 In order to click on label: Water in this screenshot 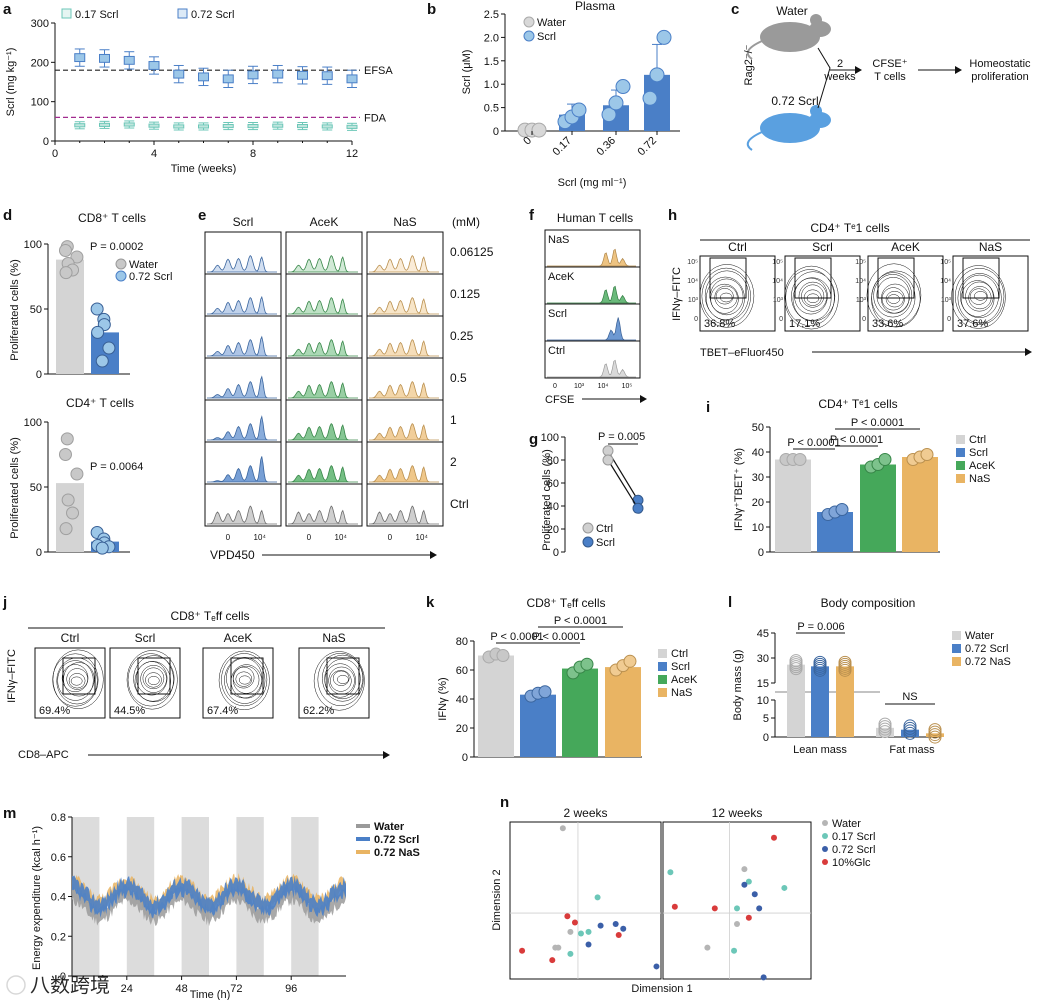, I will do `click(792, 11)`.